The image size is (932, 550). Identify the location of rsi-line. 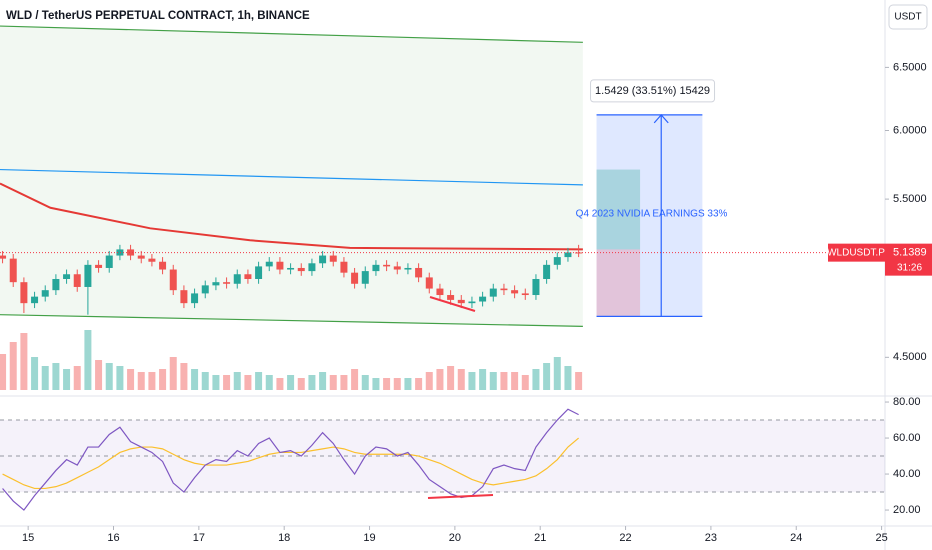
(290, 459).